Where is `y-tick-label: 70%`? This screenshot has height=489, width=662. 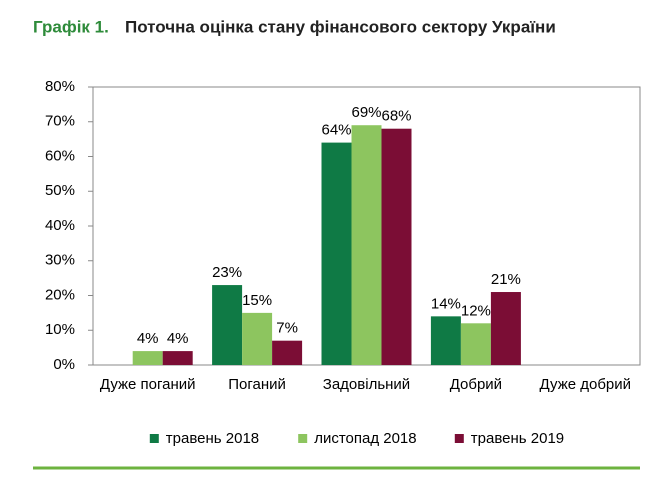
y-tick-label: 70% is located at coordinates (60, 121).